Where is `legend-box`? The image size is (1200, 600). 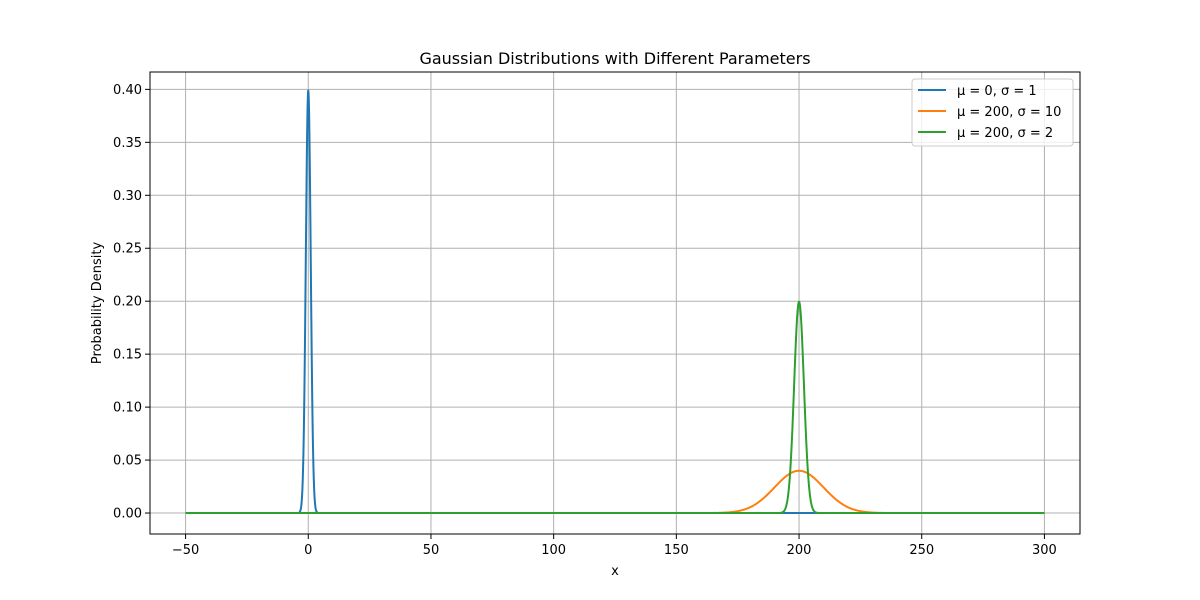
legend-box is located at coordinates (992, 112).